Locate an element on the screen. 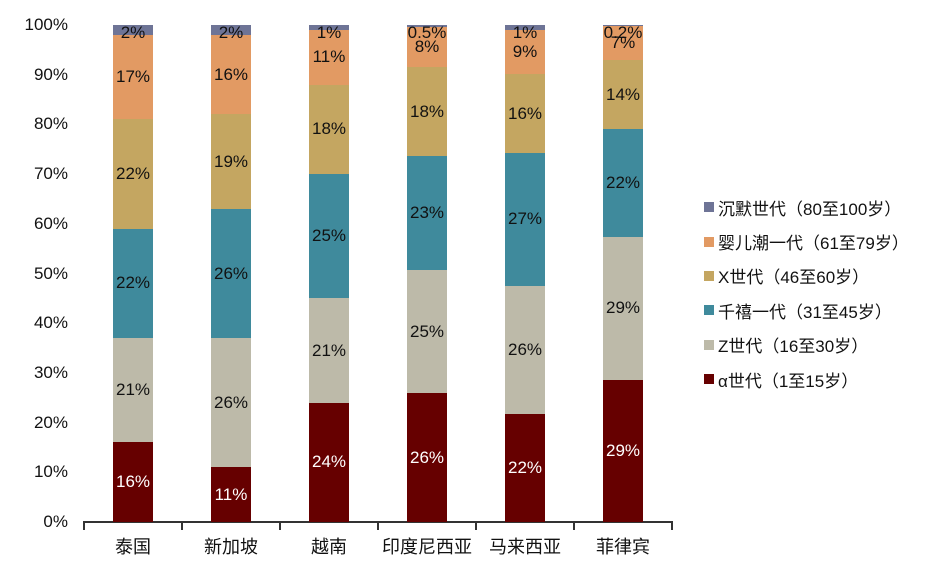  legend-label: 沉默世代（80至100岁） is located at coordinates (810, 209).